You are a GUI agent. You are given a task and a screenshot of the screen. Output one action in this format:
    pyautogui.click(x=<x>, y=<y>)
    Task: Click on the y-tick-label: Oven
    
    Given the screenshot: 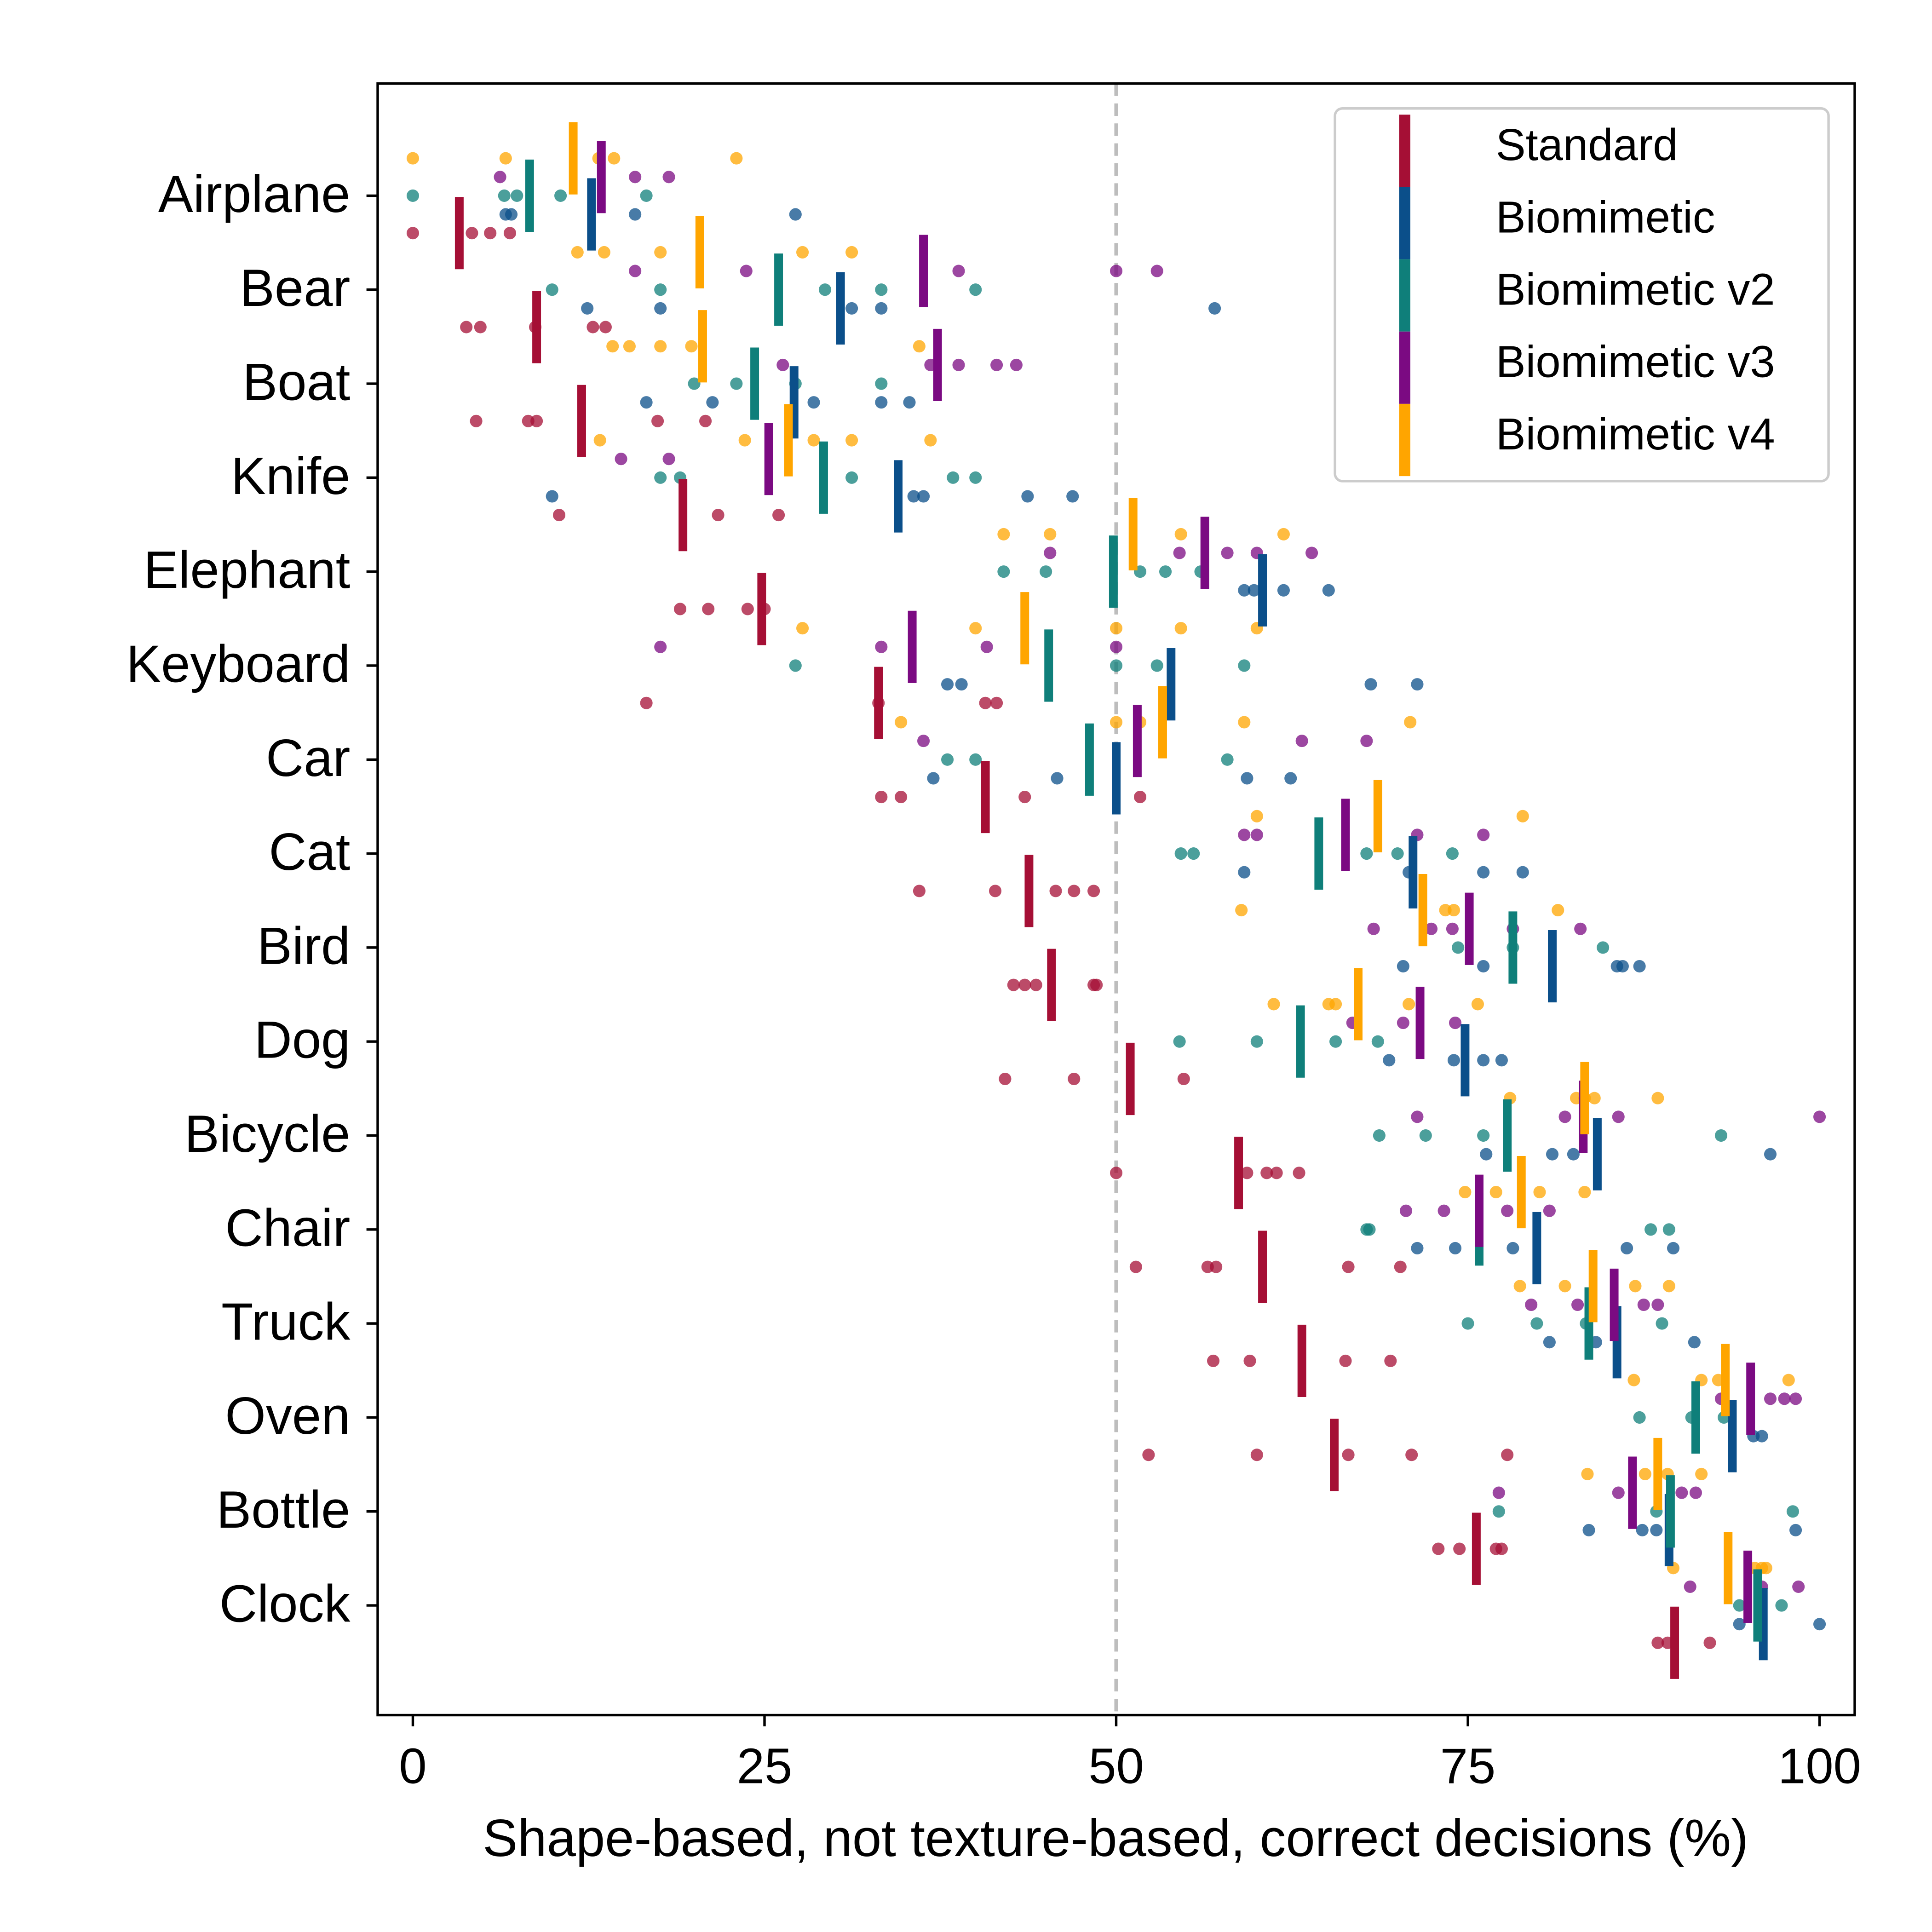 What is the action you would take?
    pyautogui.click(x=287, y=1416)
    